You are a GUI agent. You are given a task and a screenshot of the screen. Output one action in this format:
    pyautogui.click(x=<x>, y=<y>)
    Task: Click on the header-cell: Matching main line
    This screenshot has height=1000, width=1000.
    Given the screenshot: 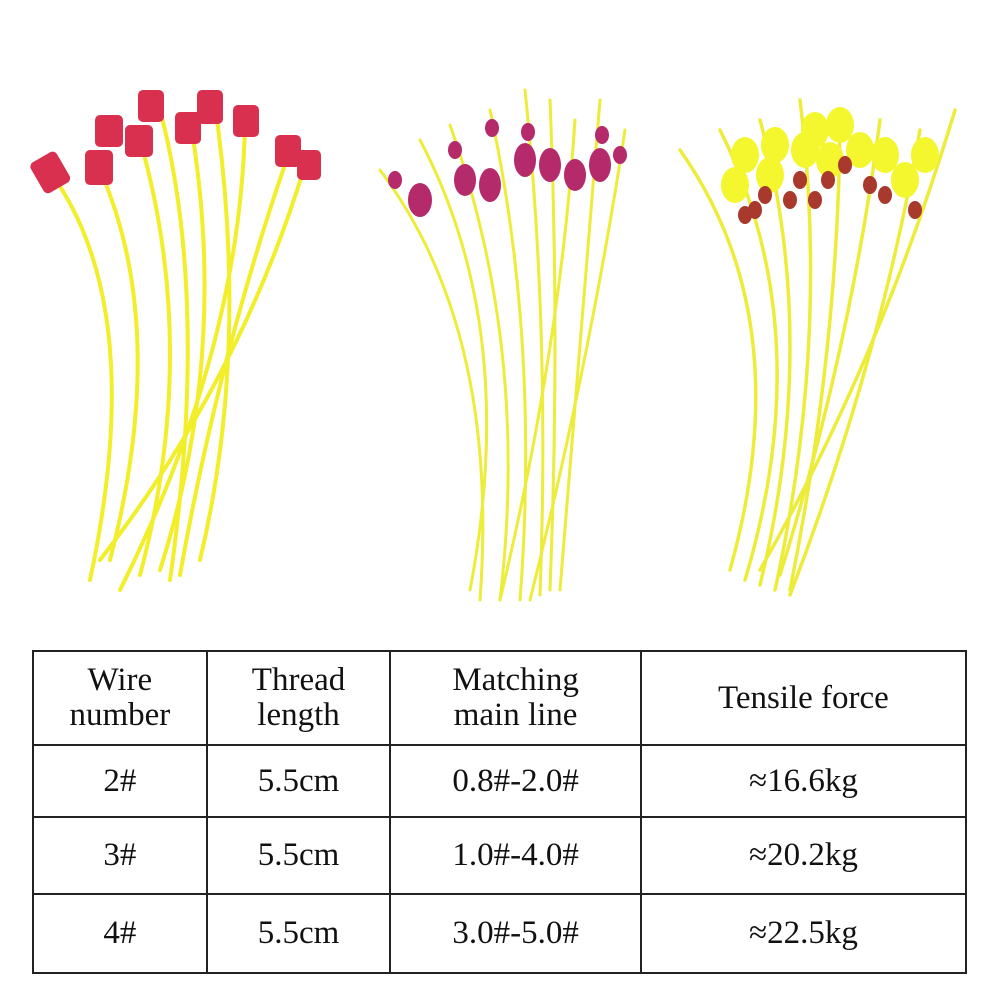 What is the action you would take?
    pyautogui.click(x=515, y=698)
    